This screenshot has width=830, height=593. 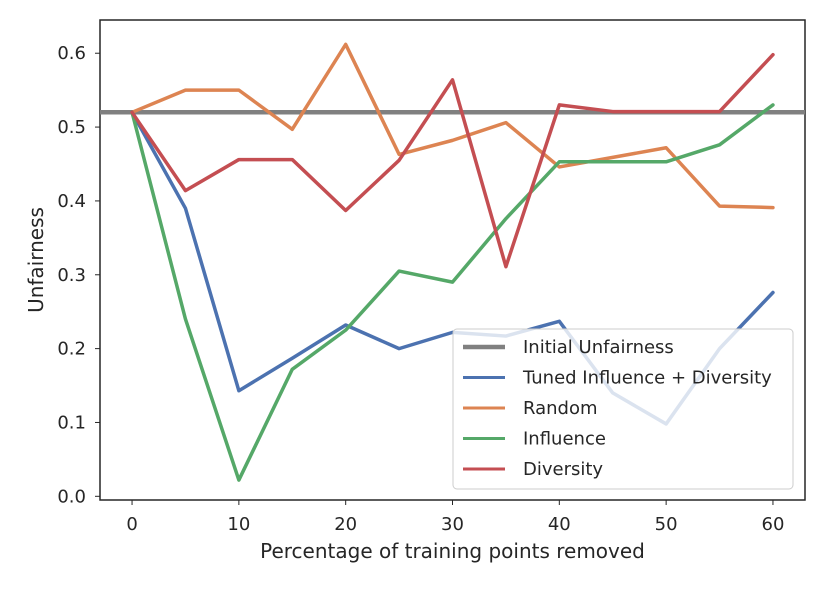 I want to click on x-tick-label: 20, so click(x=345, y=524).